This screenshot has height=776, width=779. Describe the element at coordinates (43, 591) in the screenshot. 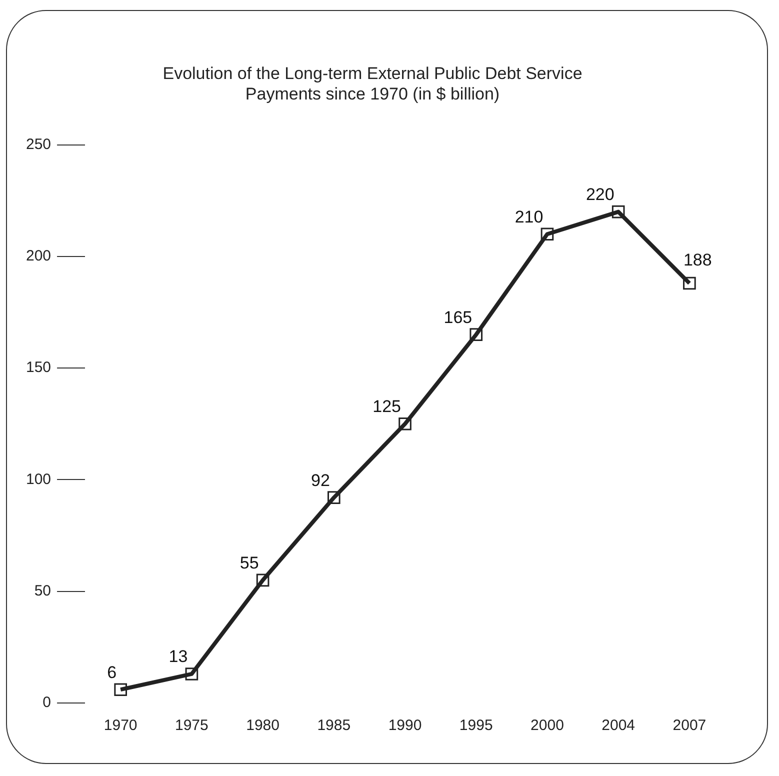

I see `y-tick-label: 50` at that location.